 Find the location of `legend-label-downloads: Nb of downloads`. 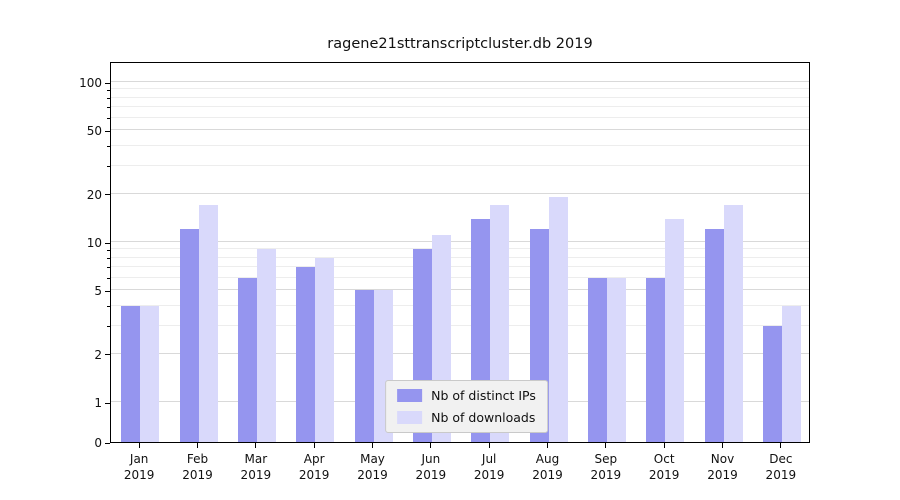

legend-label-downloads: Nb of downloads is located at coordinates (483, 417).